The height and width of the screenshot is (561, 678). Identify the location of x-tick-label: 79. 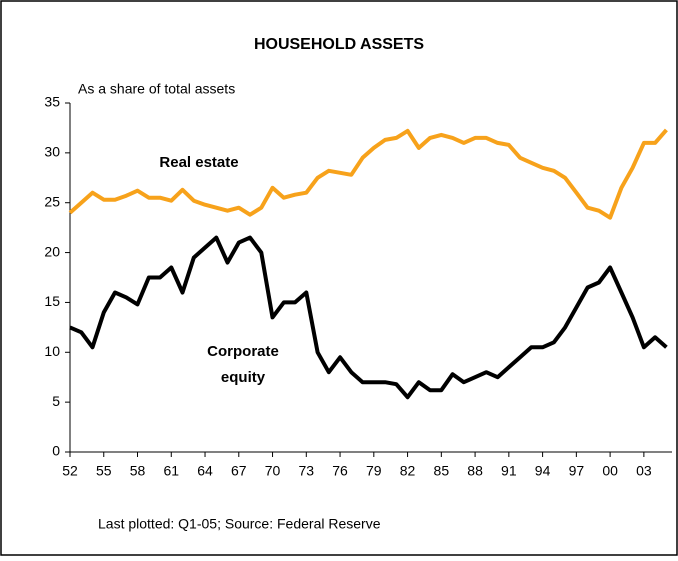
(374, 471).